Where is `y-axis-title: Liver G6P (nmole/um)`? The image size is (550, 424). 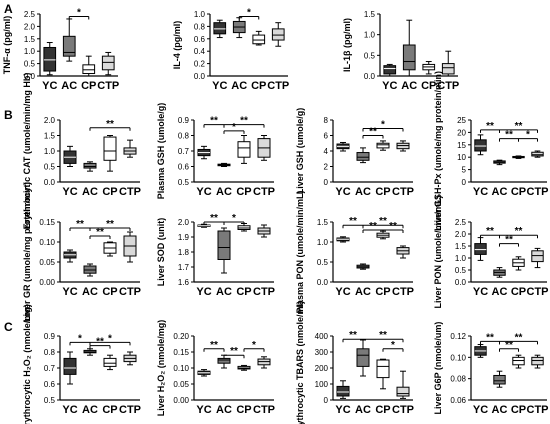
y-axis-title: Liver G6P (nmole/um) is located at coordinates (438, 368).